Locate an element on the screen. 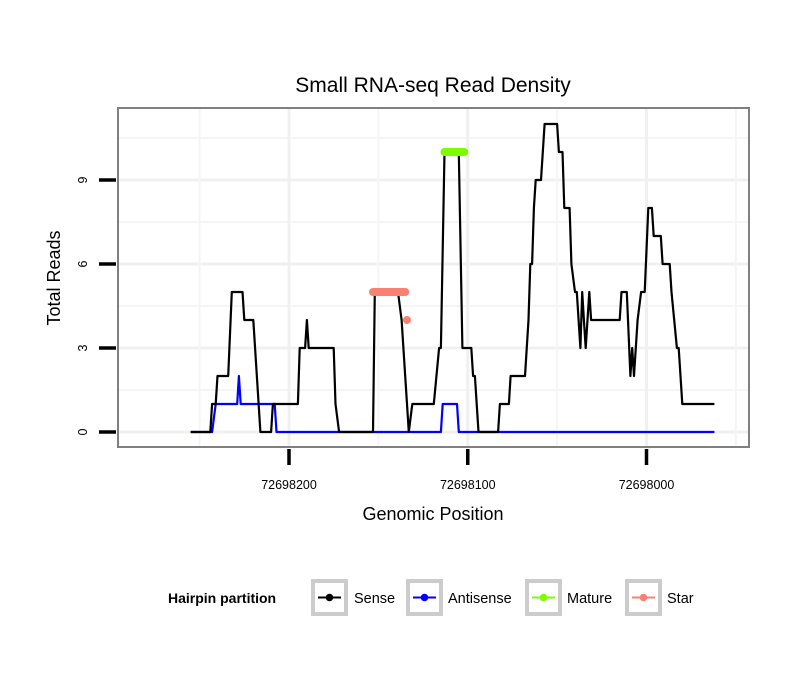 The image size is (810, 690). legend-label-sense: Sense is located at coordinates (374, 599).